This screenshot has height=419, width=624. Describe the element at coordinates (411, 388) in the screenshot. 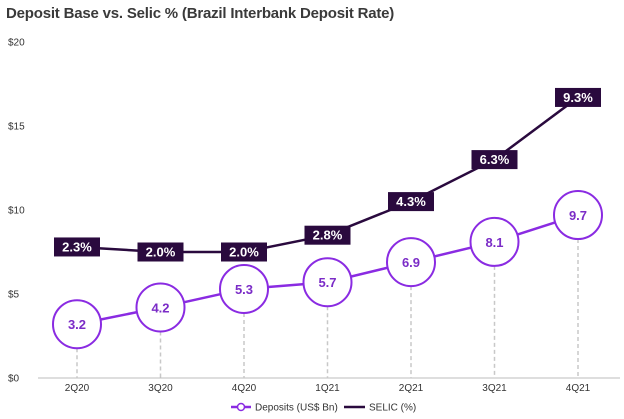

I see `x-tick-label: 2Q21` at that location.